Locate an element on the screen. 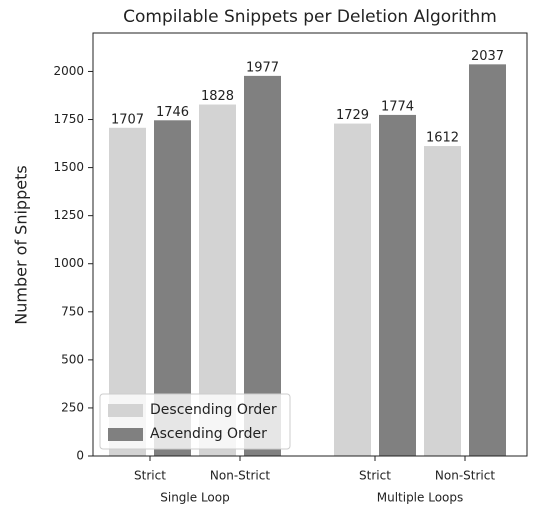 The image size is (551, 517). legend-label: Ascending Order is located at coordinates (208, 434).